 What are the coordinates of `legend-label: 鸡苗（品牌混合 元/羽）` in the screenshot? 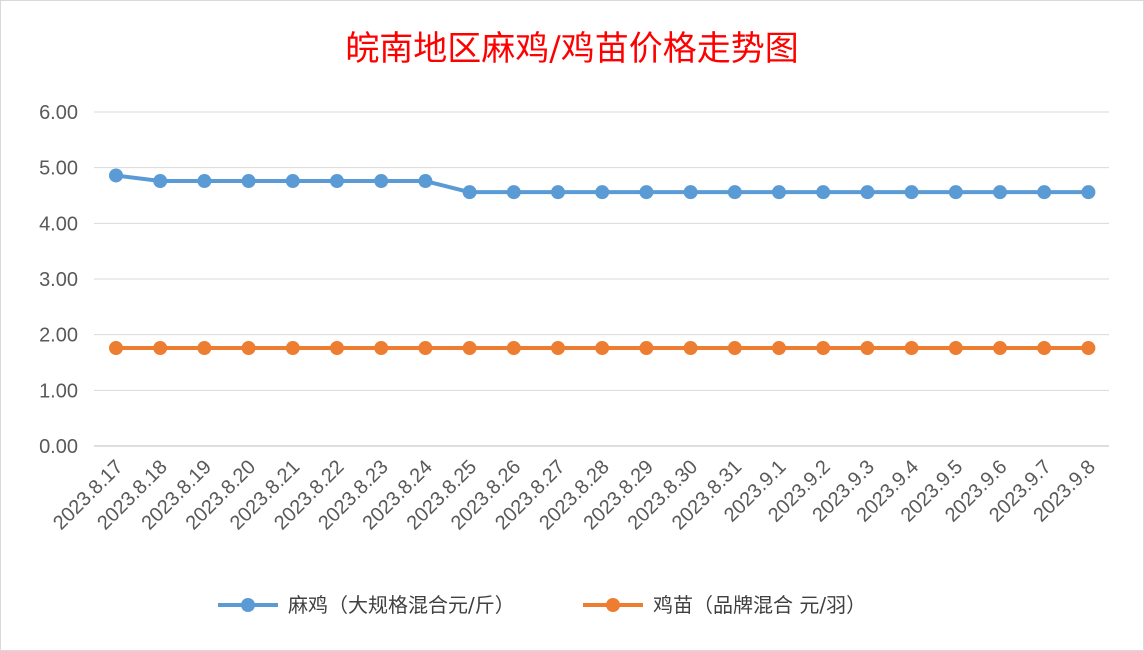 It's located at (759, 605).